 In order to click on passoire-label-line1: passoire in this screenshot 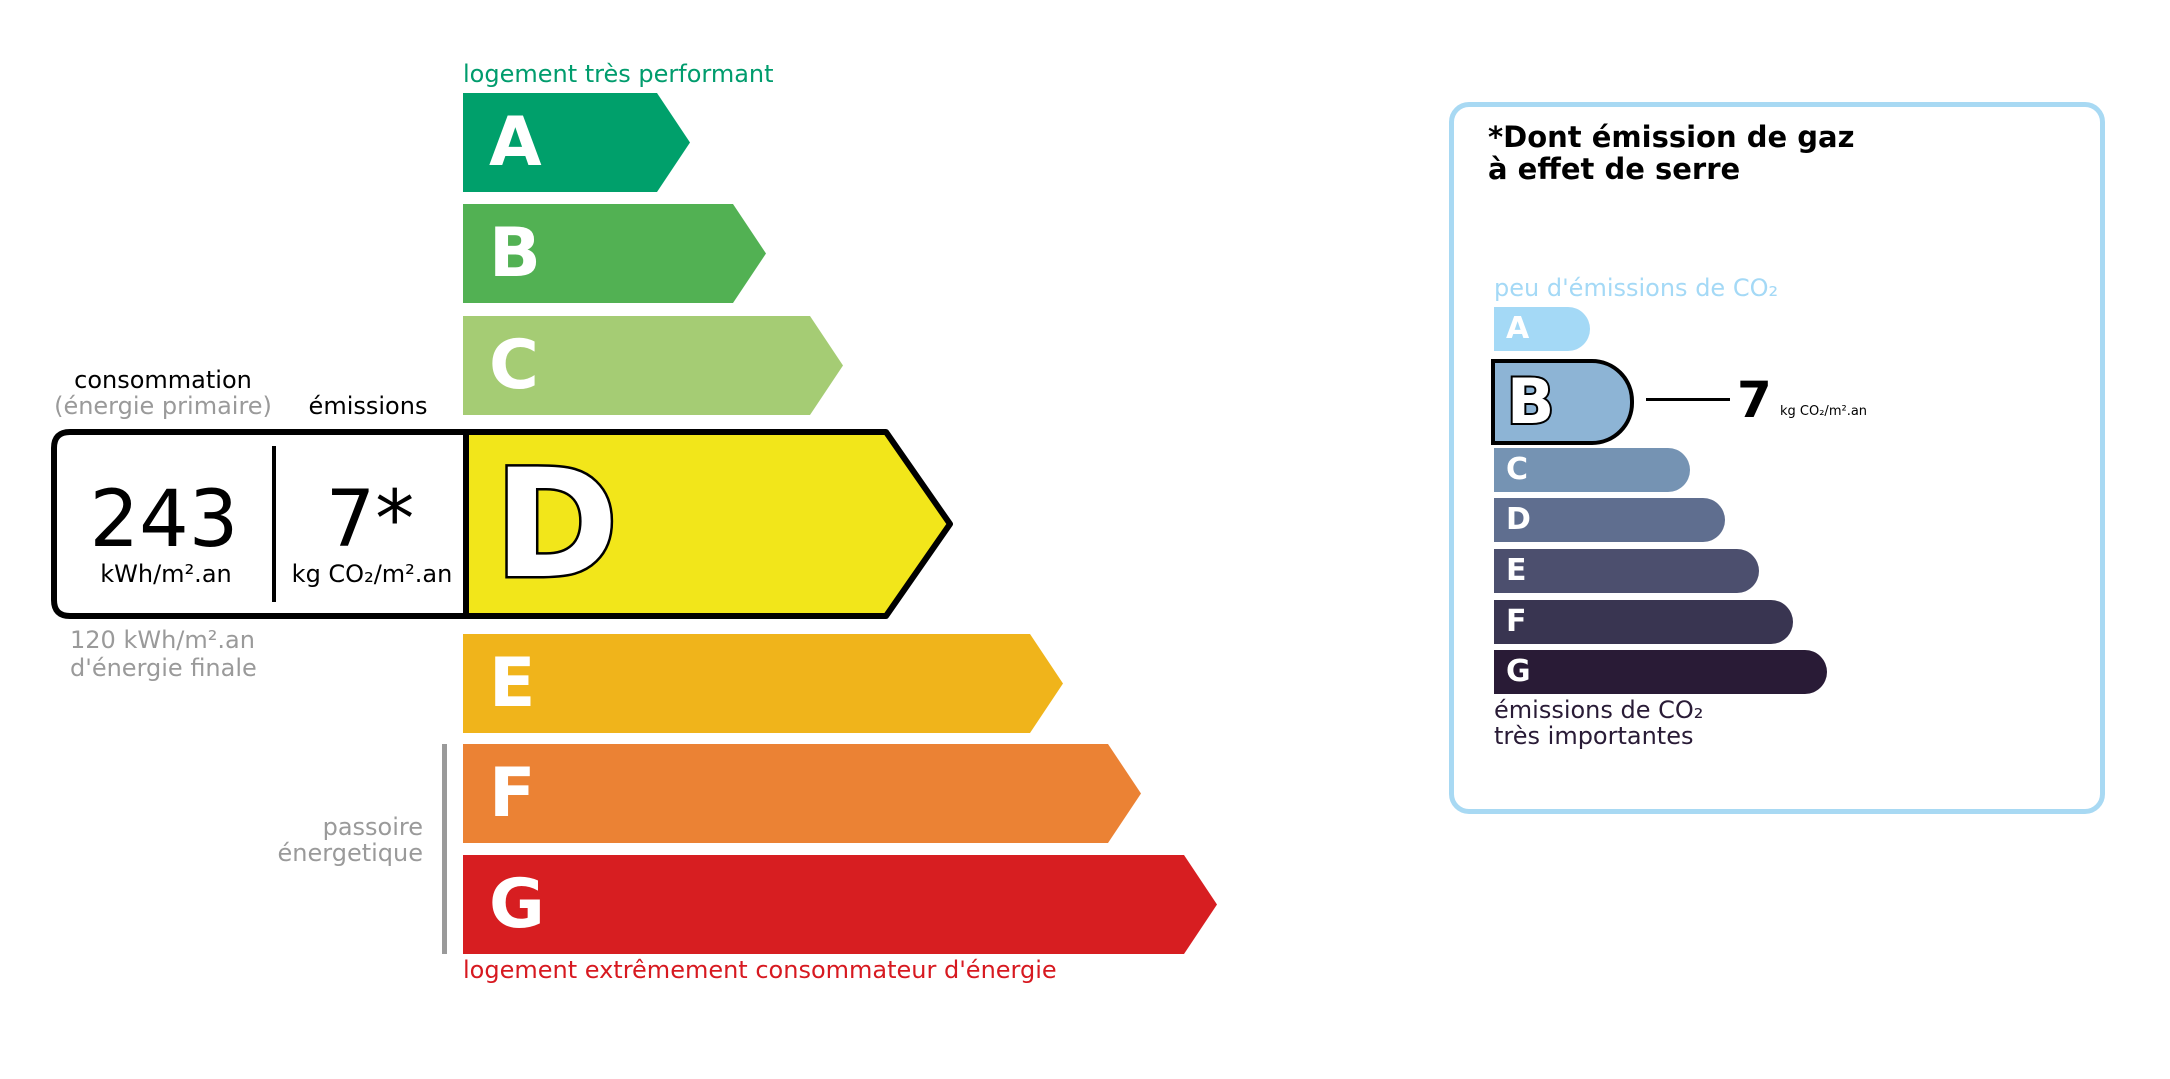, I will do `click(372, 827)`.